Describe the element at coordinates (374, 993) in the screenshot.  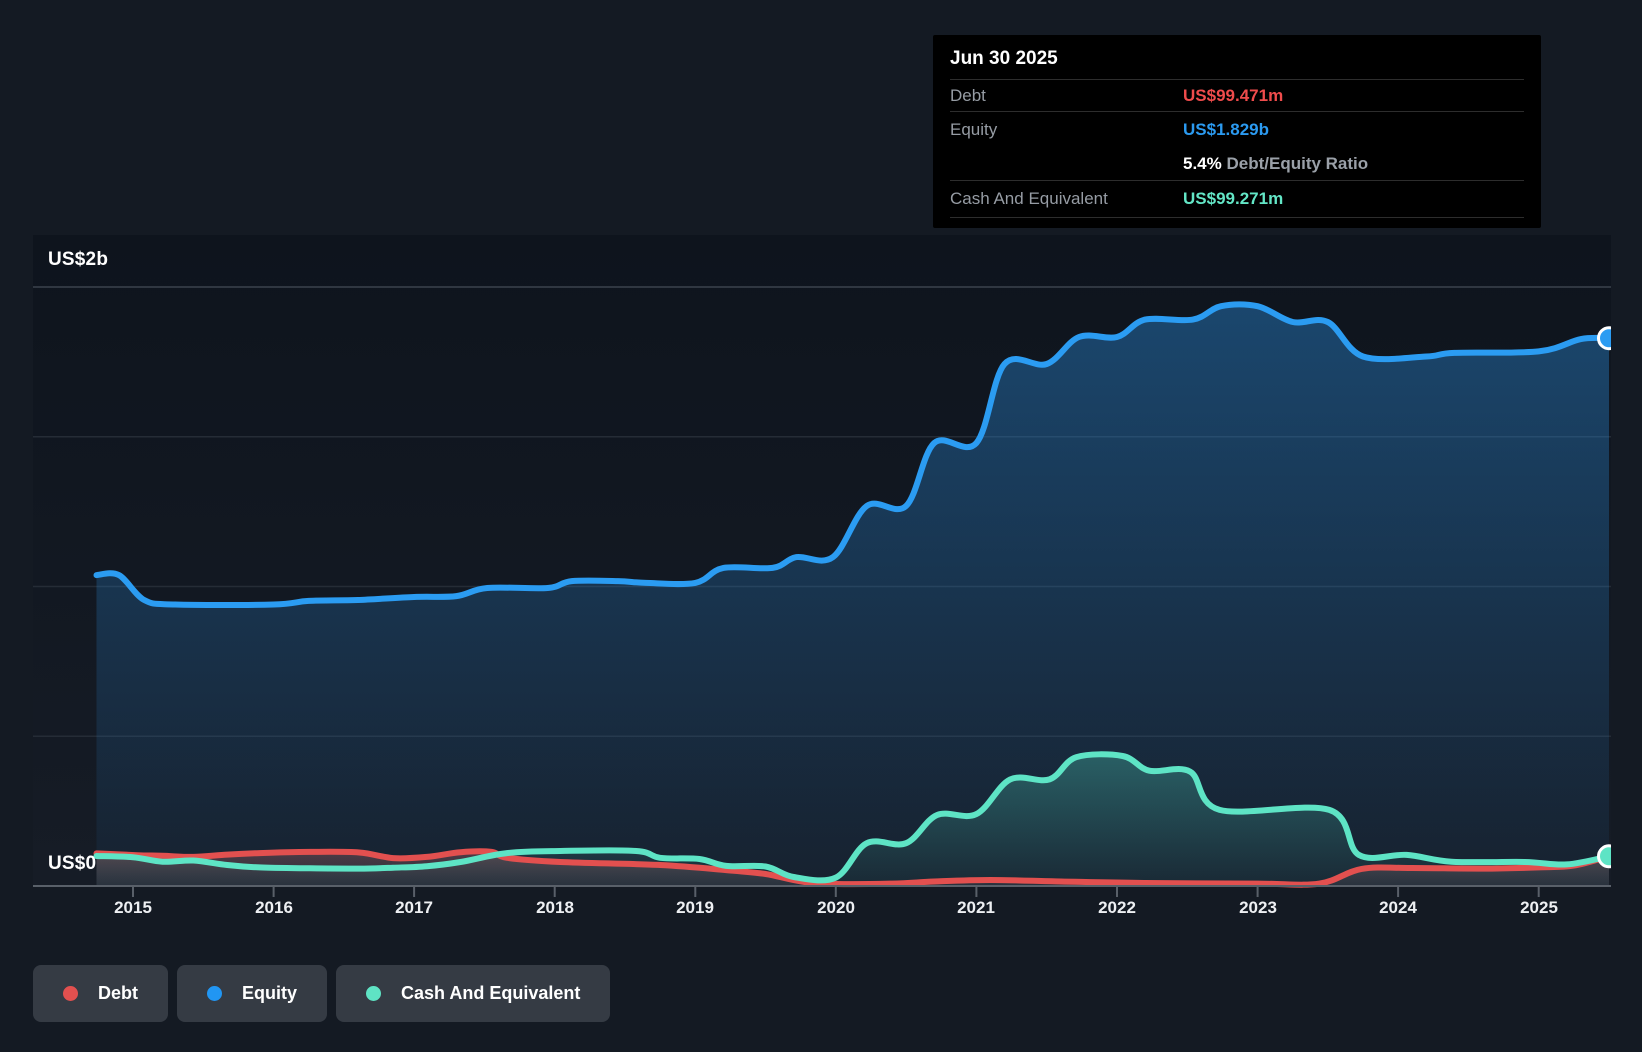
I see `cash-series-dot-icon` at that location.